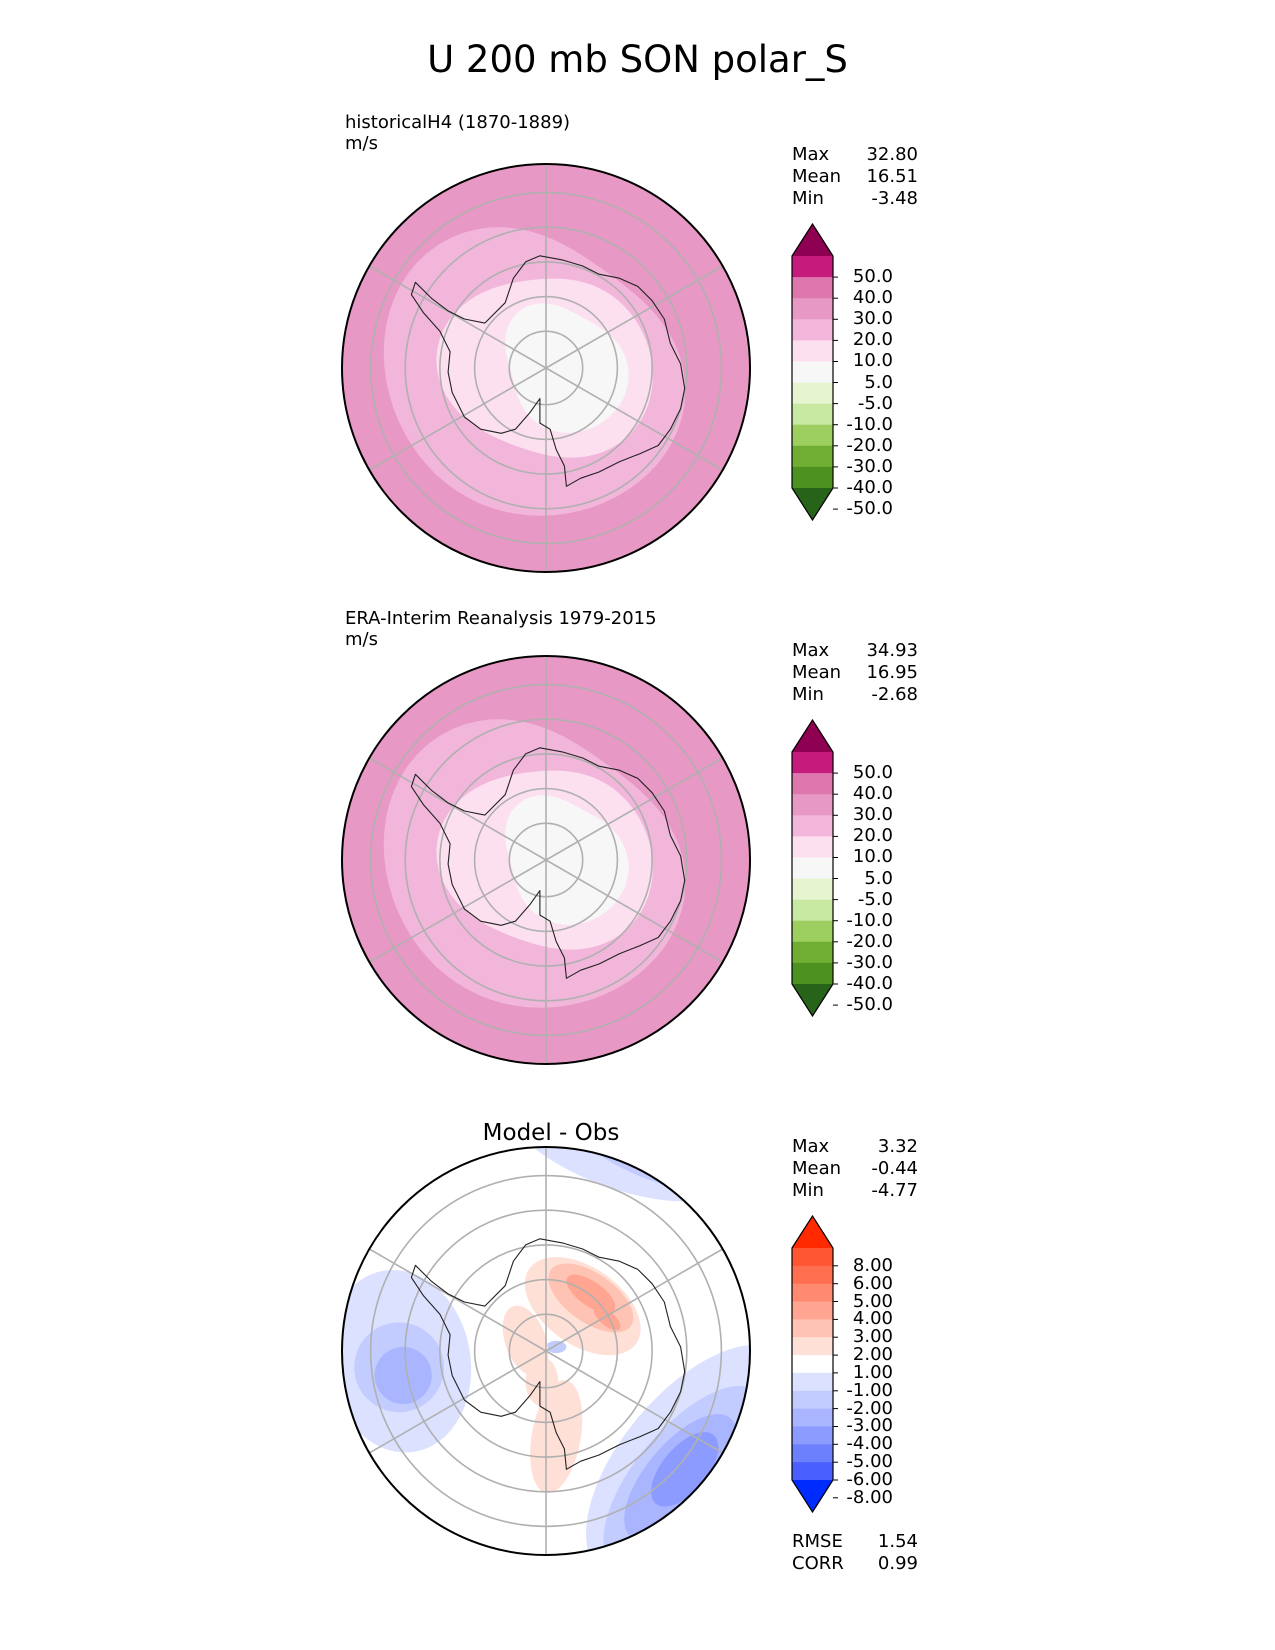 The image size is (1275, 1650). Describe the element at coordinates (892, 650) in the screenshot. I see `stat-value: 34.93` at that location.